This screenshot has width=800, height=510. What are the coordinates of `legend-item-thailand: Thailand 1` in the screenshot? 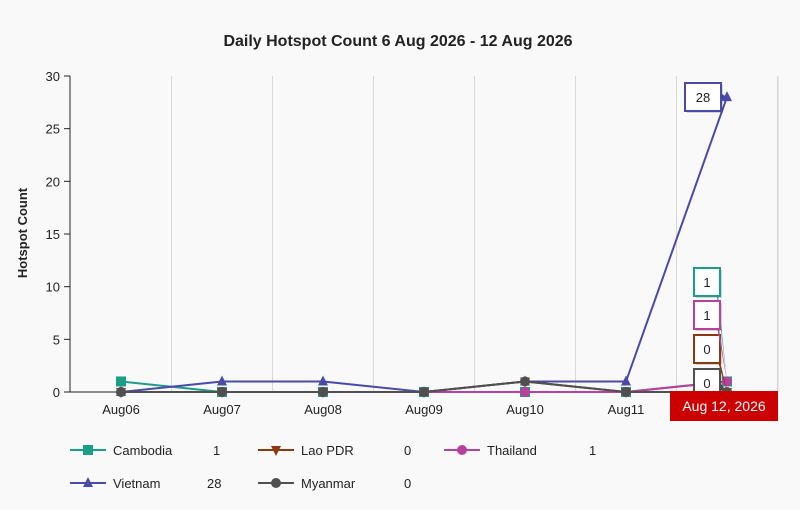 It's located at (520, 450).